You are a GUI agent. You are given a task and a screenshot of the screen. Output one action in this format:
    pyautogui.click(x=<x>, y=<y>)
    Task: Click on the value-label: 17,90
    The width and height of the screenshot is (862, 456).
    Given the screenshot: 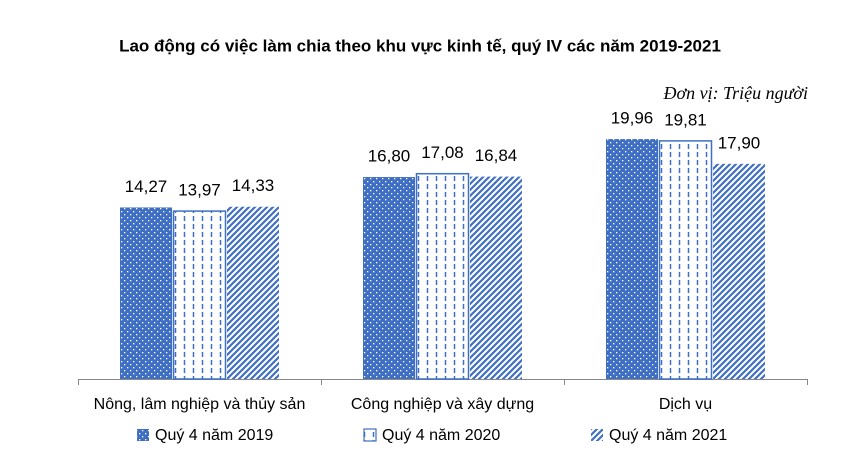 What is the action you would take?
    pyautogui.click(x=739, y=142)
    